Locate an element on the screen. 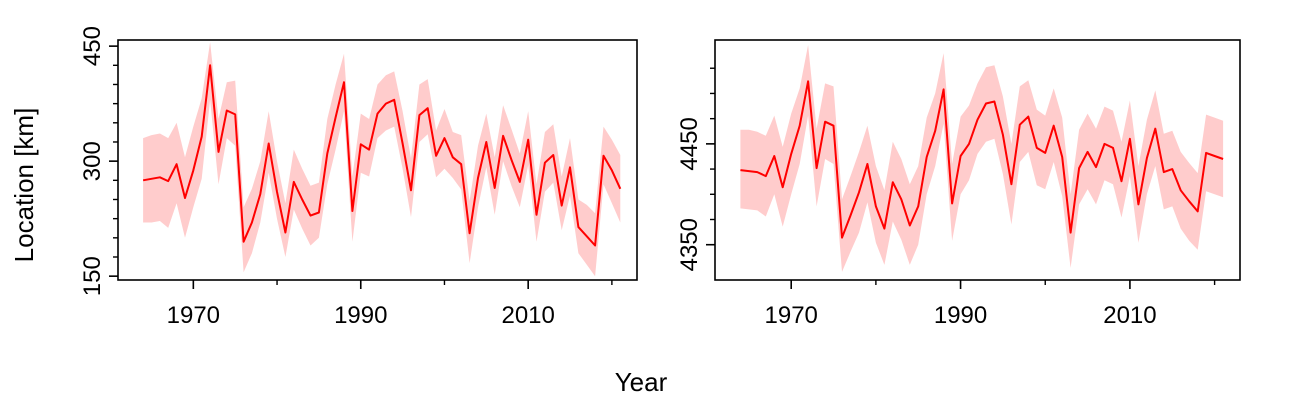  y-tick-label: 4450 is located at coordinates (689, 143).